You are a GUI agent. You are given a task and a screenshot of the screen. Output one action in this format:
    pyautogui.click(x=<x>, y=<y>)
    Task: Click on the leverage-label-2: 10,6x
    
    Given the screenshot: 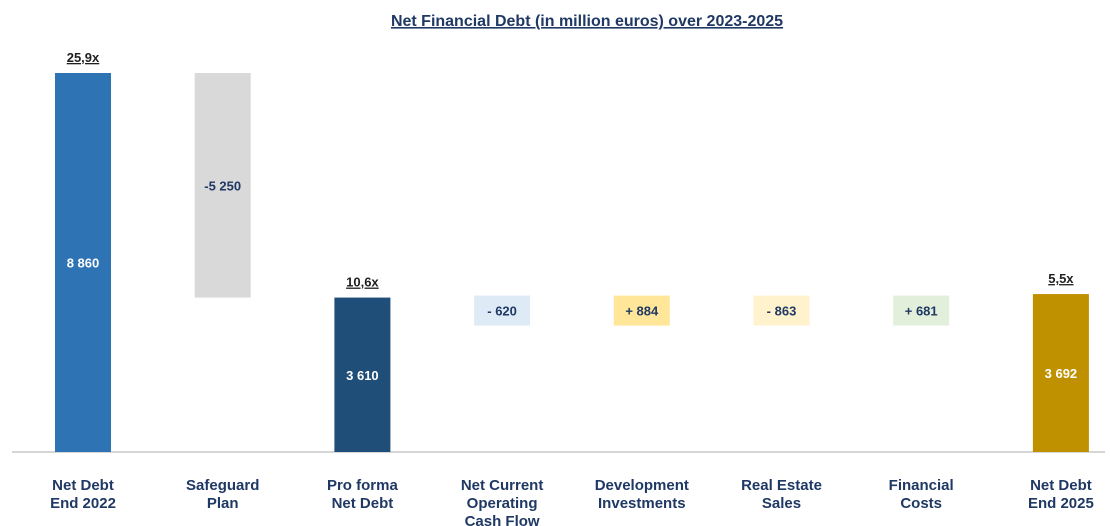 What is the action you would take?
    pyautogui.click(x=362, y=282)
    